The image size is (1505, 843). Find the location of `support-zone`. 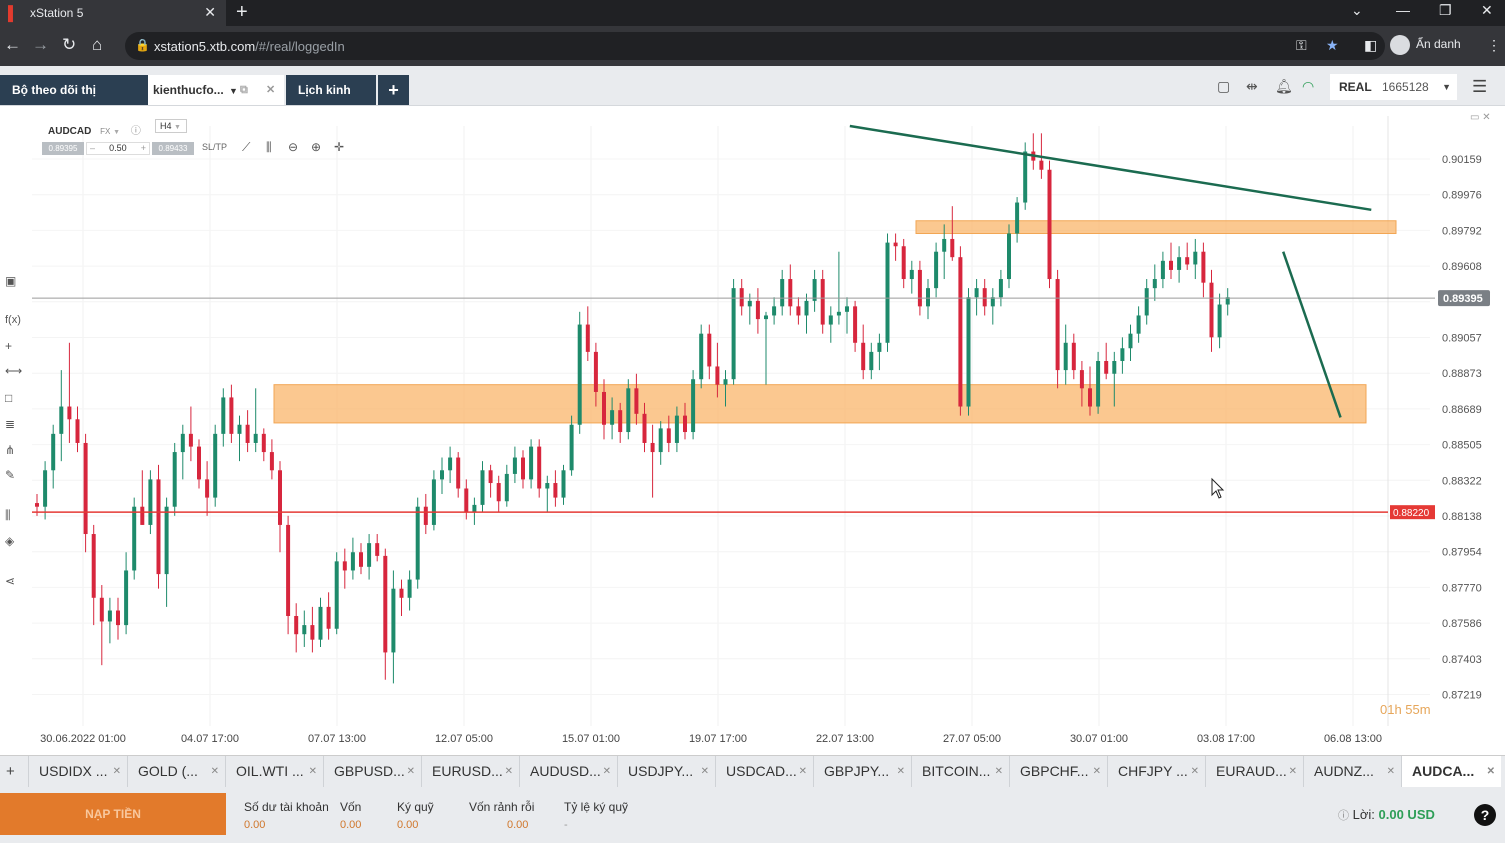

support-zone is located at coordinates (820, 404).